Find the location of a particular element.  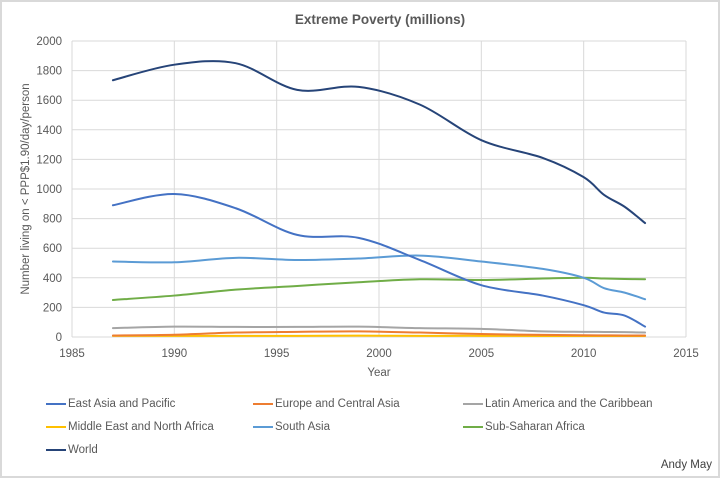

x-tick-label: 1985 is located at coordinates (72, 354).